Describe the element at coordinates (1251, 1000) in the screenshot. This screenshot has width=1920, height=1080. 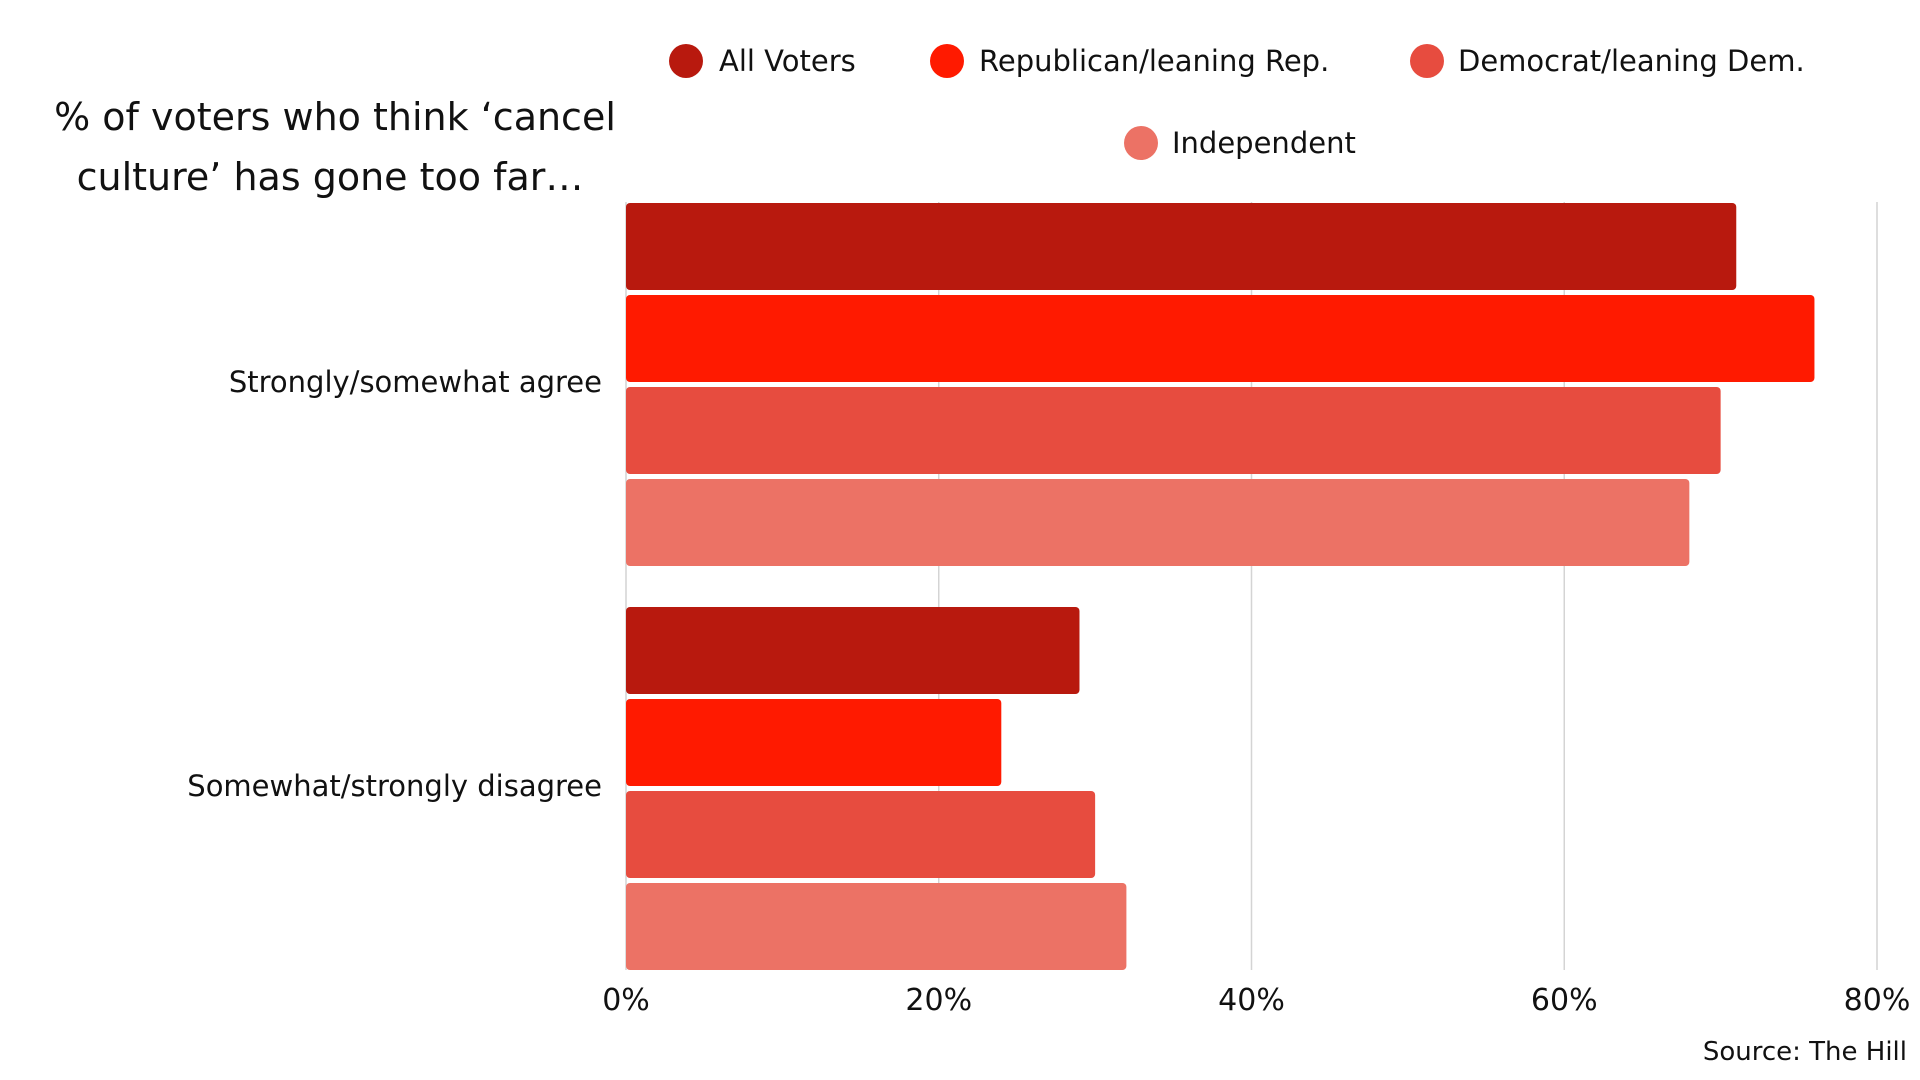
I see `x-tick-label-40: 40%` at that location.